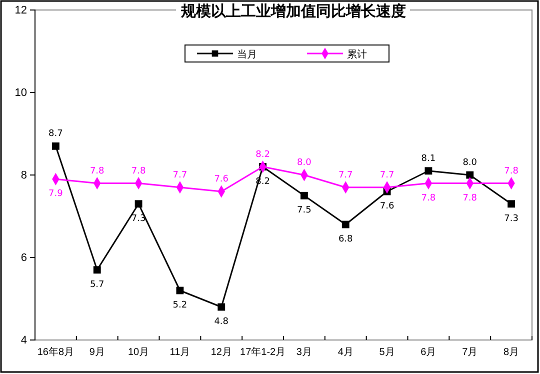 The width and height of the screenshot is (540, 374). What do you see at coordinates (346, 352) in the screenshot?
I see `x-tick-label: 4月` at bounding box center [346, 352].